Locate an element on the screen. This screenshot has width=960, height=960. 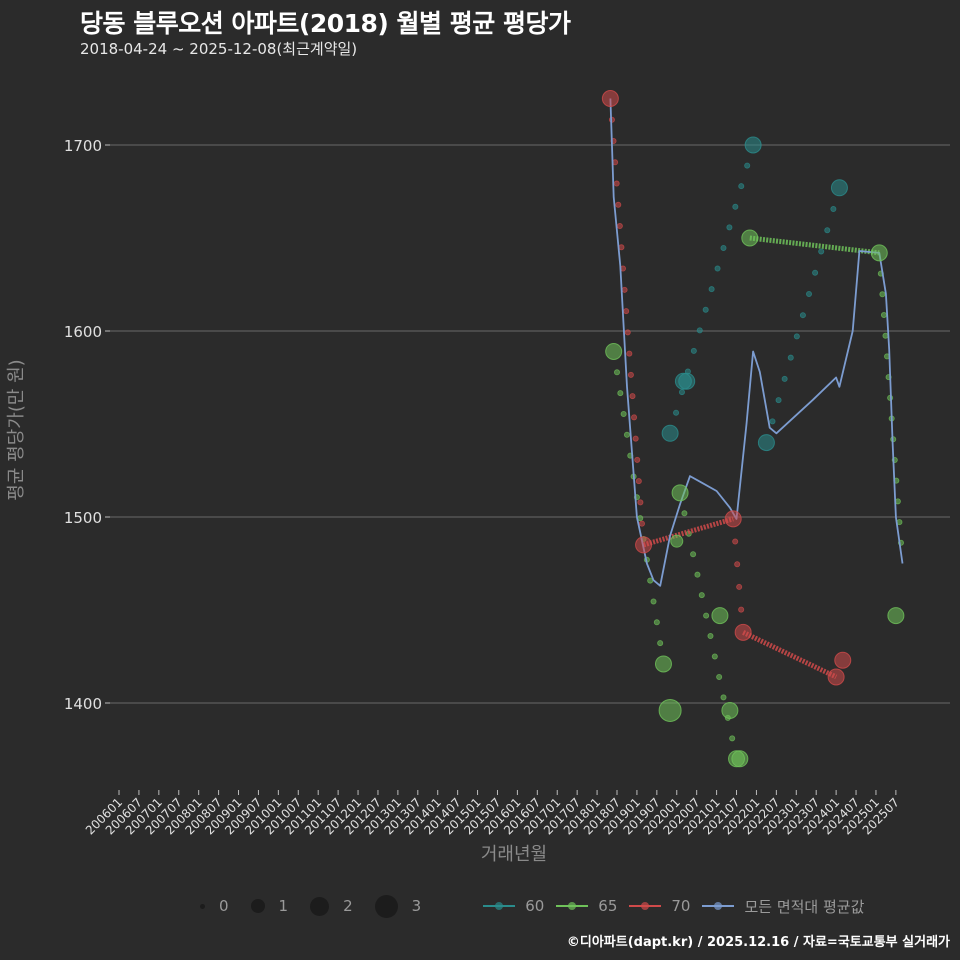
y-tick-label: 1600 is located at coordinates (83, 332).